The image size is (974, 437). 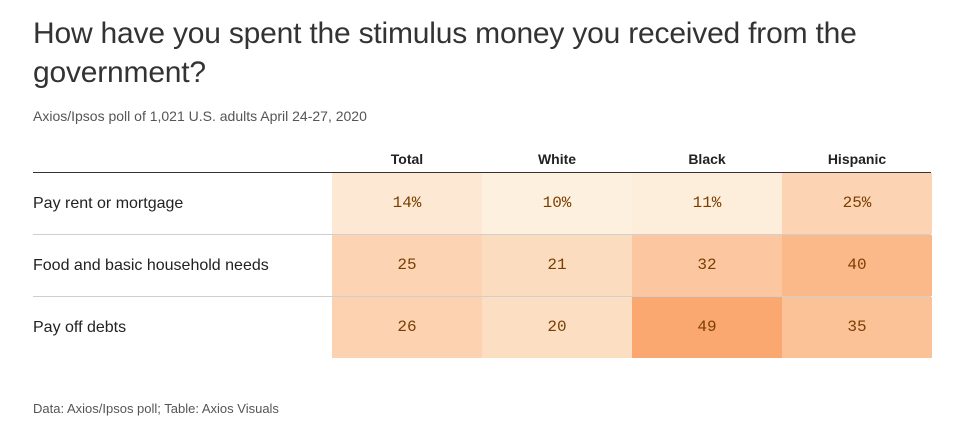 I want to click on table-cell: 40, so click(x=857, y=265).